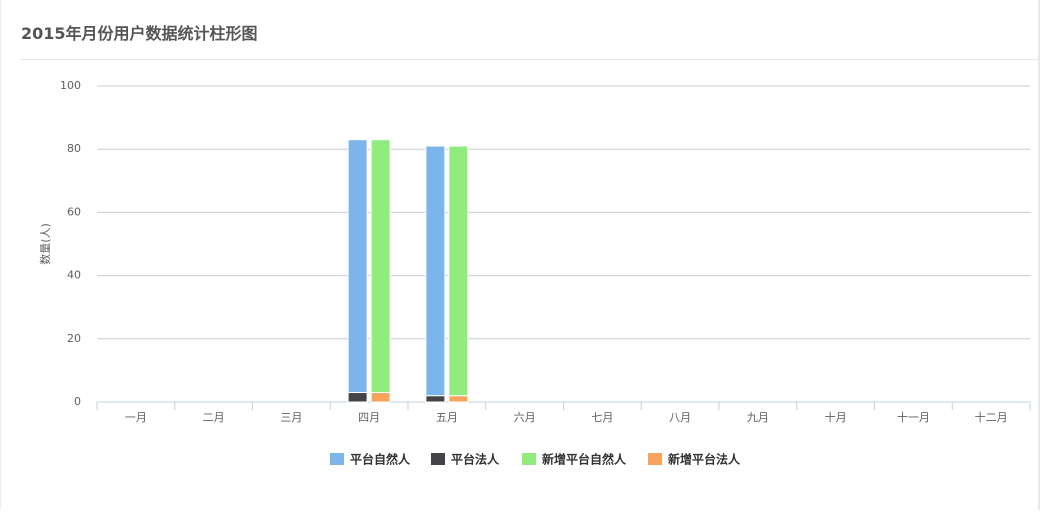  I want to click on y-tick-label: 60, so click(74, 211).